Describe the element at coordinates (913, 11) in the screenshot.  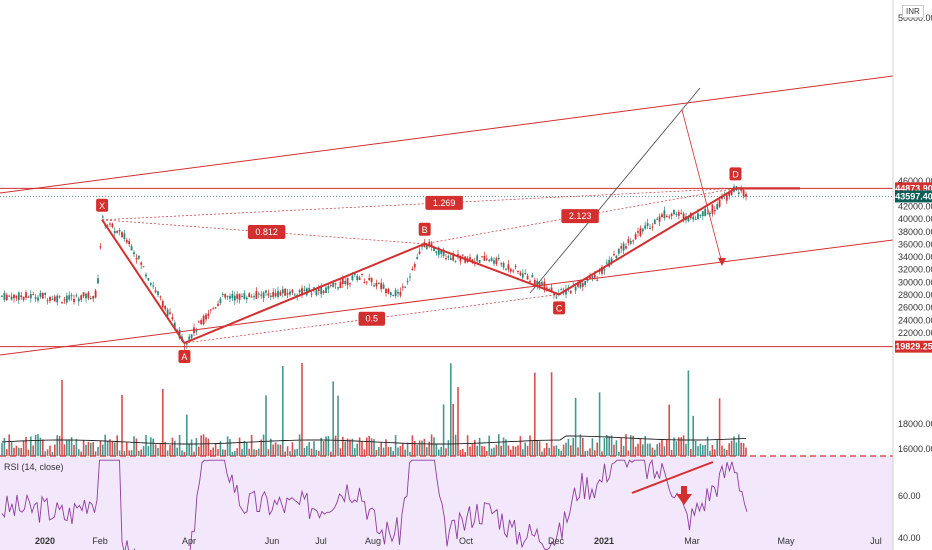
I see `currency-badge: INR` at that location.